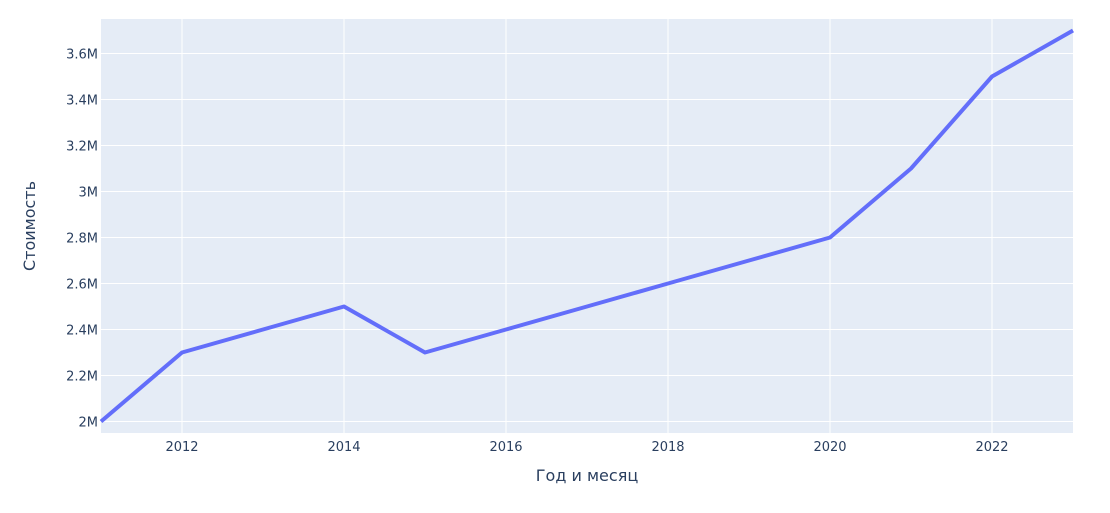  What do you see at coordinates (586, 447) in the screenshot?
I see `x-tick-labels: 2012 2014 2016 2018 2020 2022` at bounding box center [586, 447].